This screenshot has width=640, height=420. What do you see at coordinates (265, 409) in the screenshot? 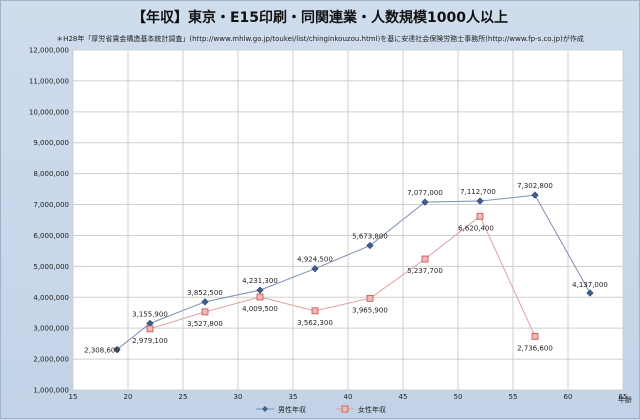
I see `legend-marker-male` at bounding box center [265, 409].